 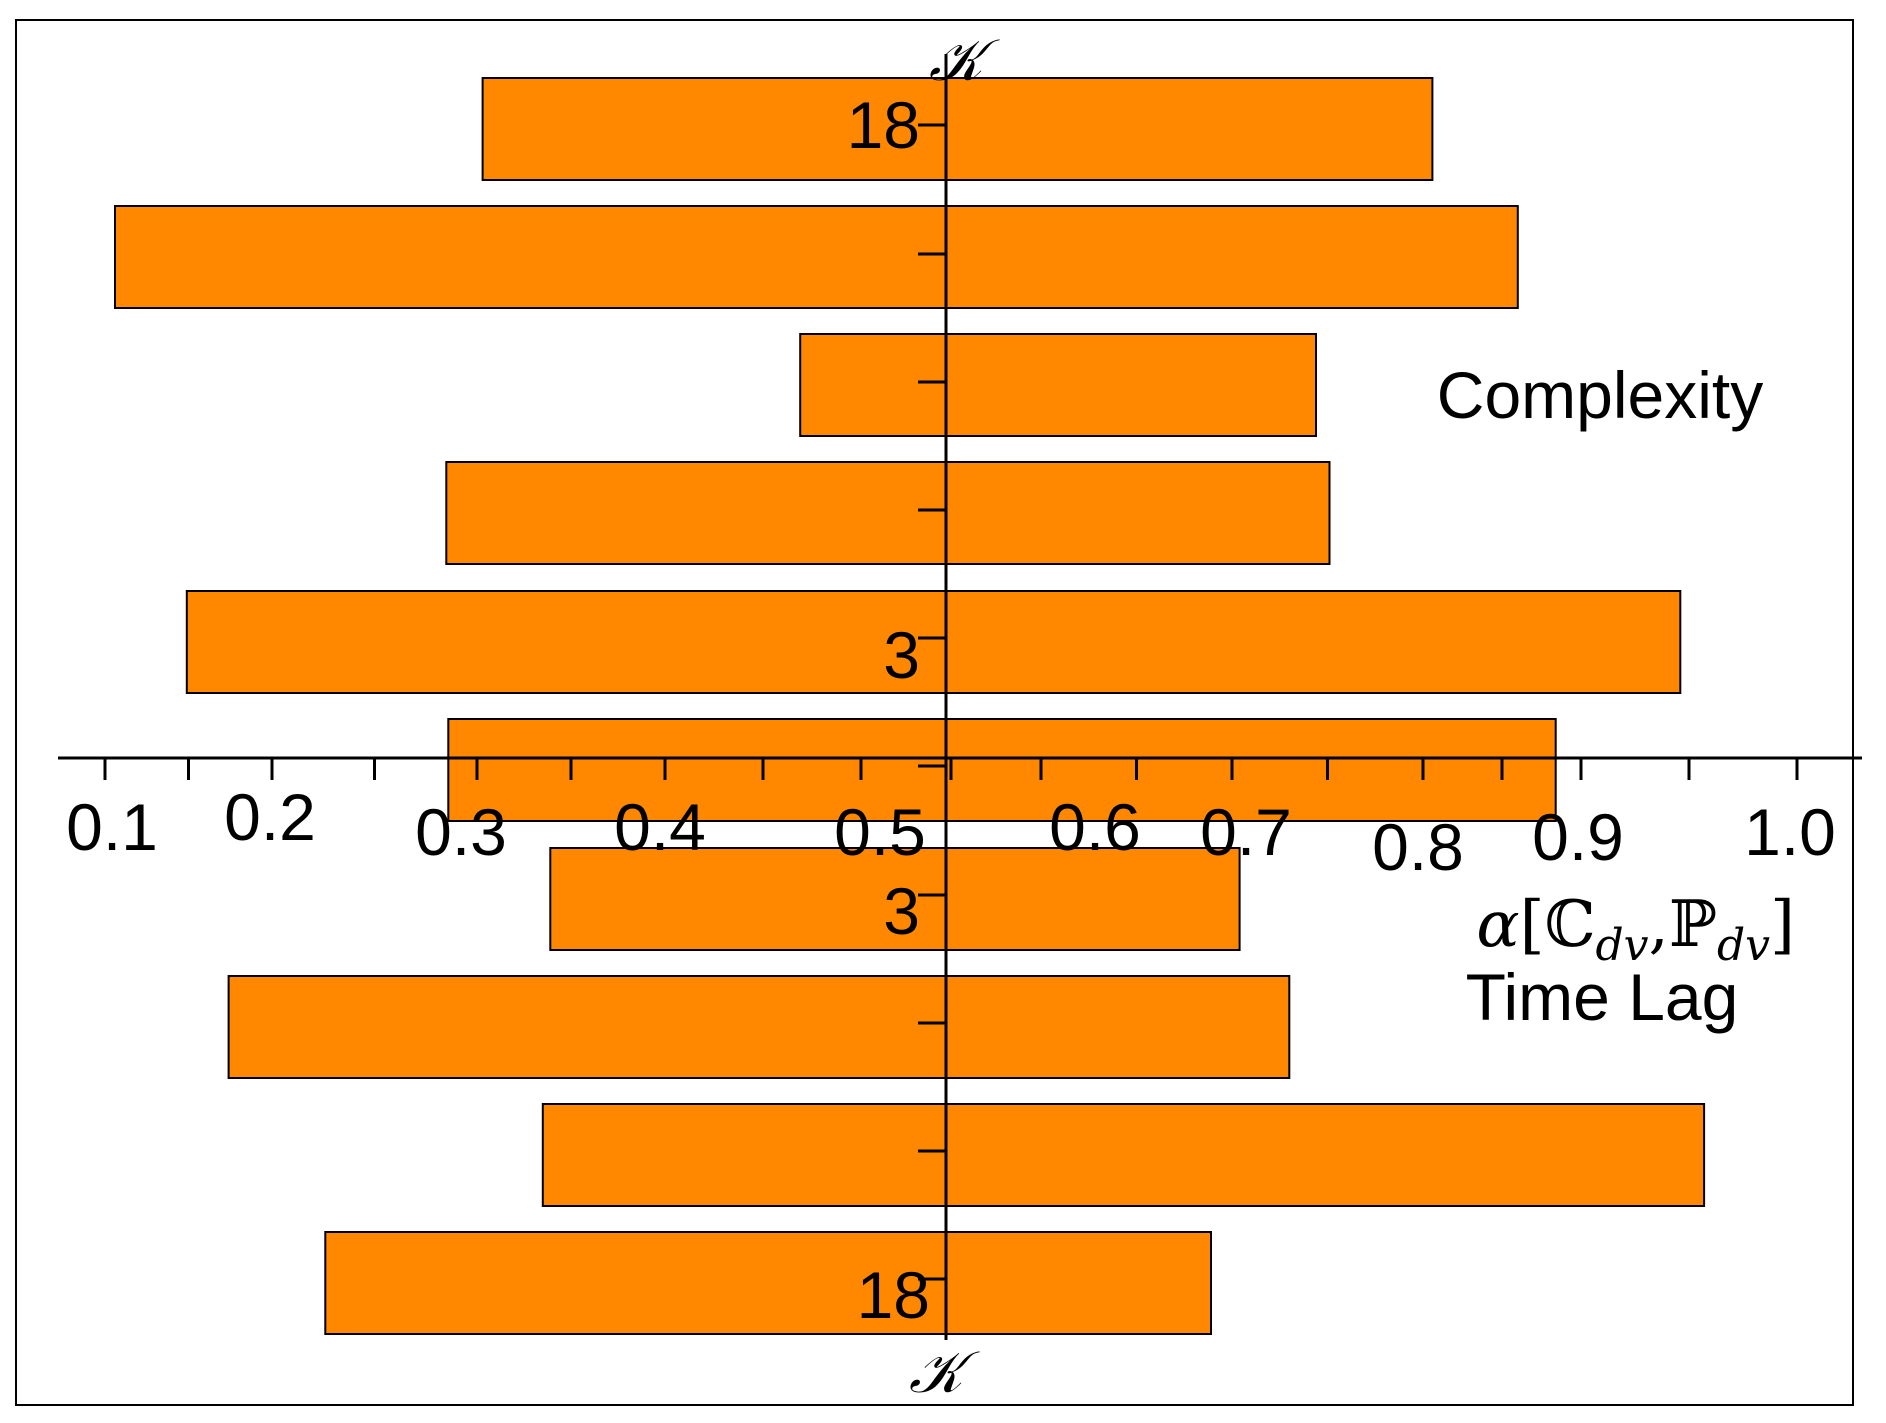 I want to click on x-tick-label-0: 0.1, so click(x=112, y=827).